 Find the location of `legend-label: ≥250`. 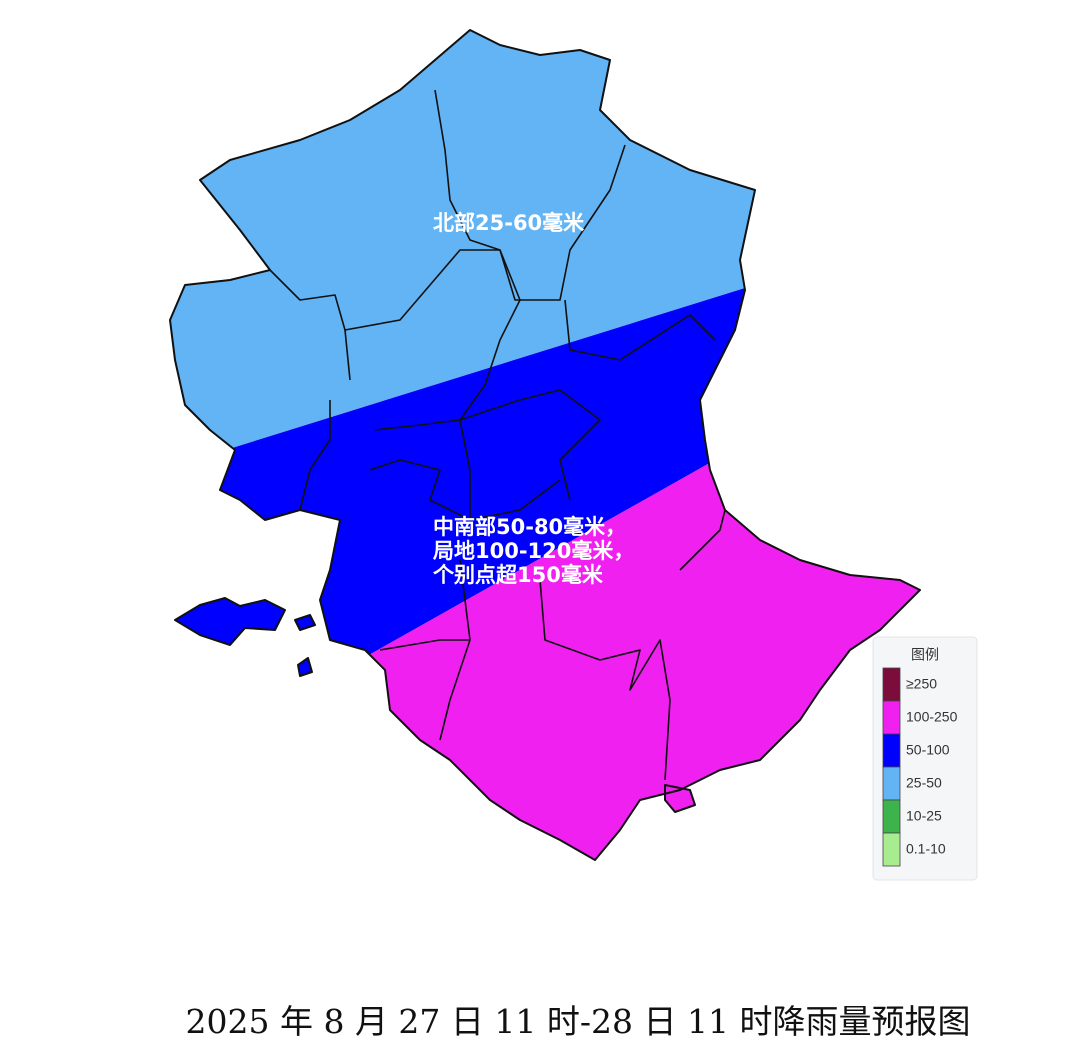

legend-label: ≥250 is located at coordinates (921, 684).